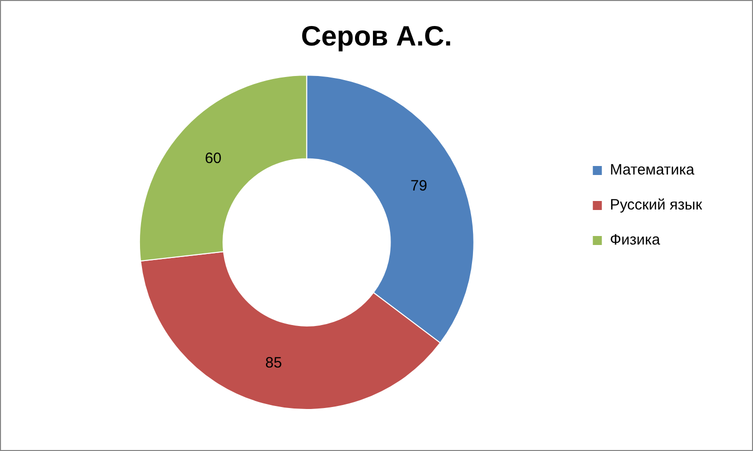 Image resolution: width=753 pixels, height=451 pixels. Describe the element at coordinates (635, 240) in the screenshot. I see `legend-label: Физика` at that location.